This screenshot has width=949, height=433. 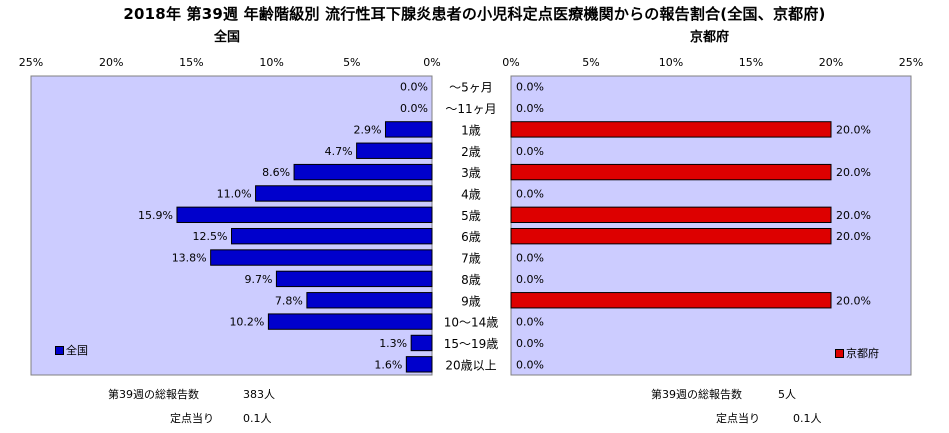 I want to click on kyoto-per-value: 0.1人, so click(x=807, y=418).